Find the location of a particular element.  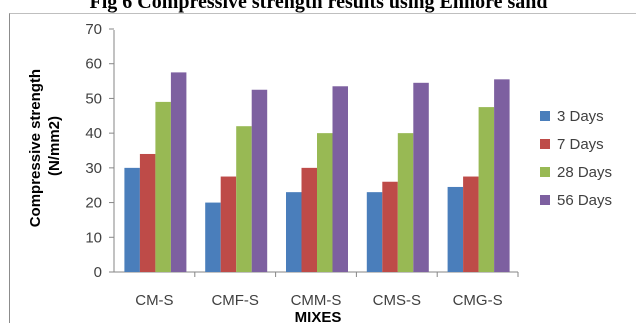

legend-label: 7 Days is located at coordinates (580, 144).